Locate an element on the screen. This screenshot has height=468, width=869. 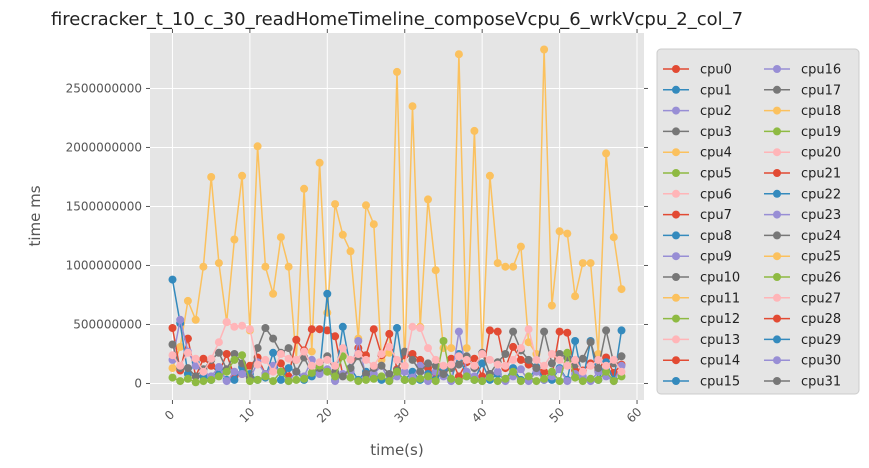
legend-label: cpu30 is located at coordinates (821, 361).